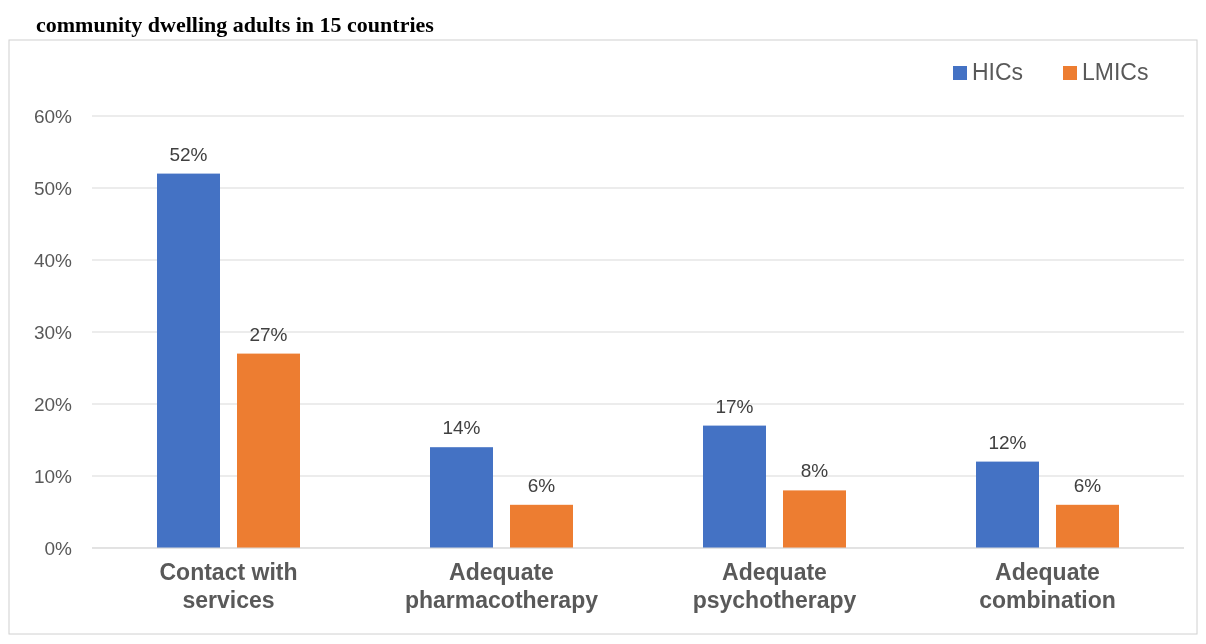 Image resolution: width=1206 pixels, height=644 pixels. What do you see at coordinates (228, 586) in the screenshot?
I see `x-tick-label: Contact with services` at bounding box center [228, 586].